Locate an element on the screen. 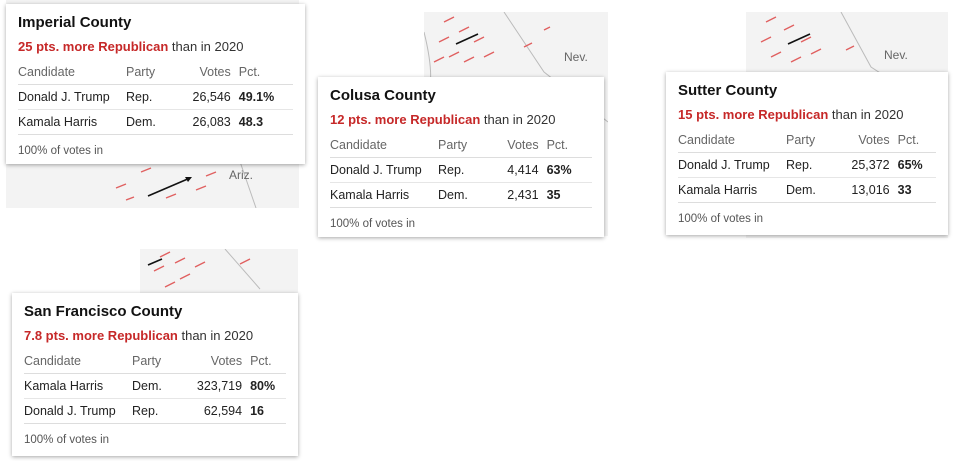 The image size is (960, 461). table-row: Donald J. Trump Rep. 4,414 63% is located at coordinates (461, 170).